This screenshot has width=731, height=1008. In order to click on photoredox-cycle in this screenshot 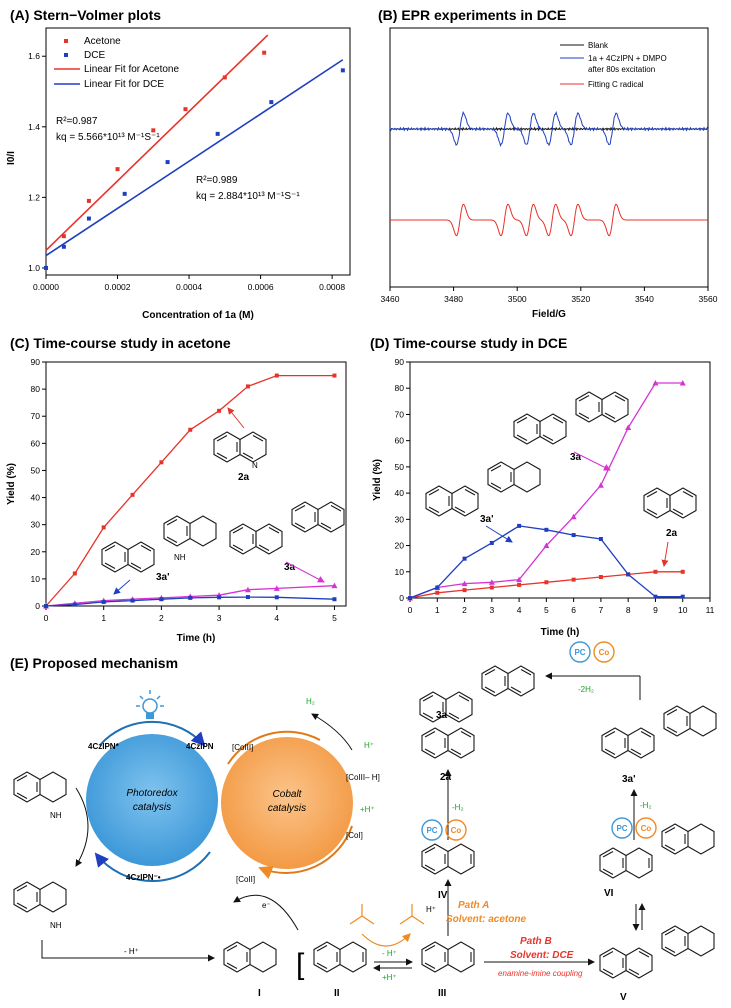, I will do `click(152, 800)`.